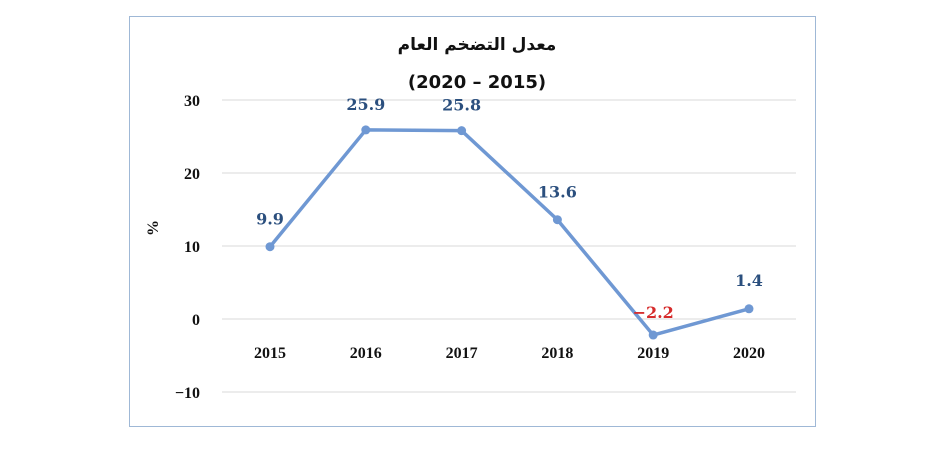 Image resolution: width=927 pixels, height=461 pixels. I want to click on data-label: 1.4, so click(749, 280).